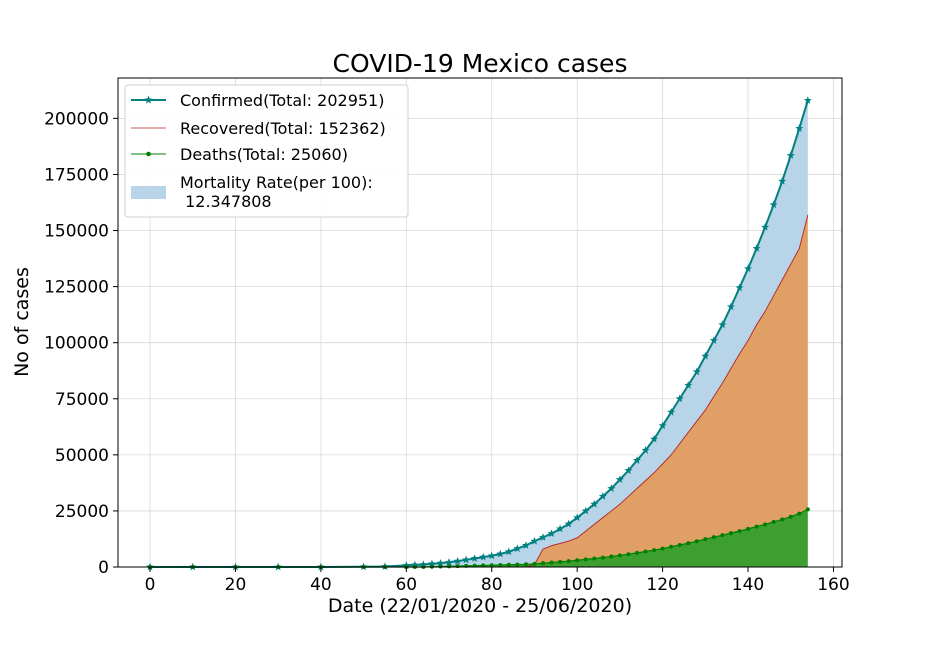 The width and height of the screenshot is (936, 648). I want to click on legend-recovered-label: Recovered(Total: 152362), so click(283, 128).